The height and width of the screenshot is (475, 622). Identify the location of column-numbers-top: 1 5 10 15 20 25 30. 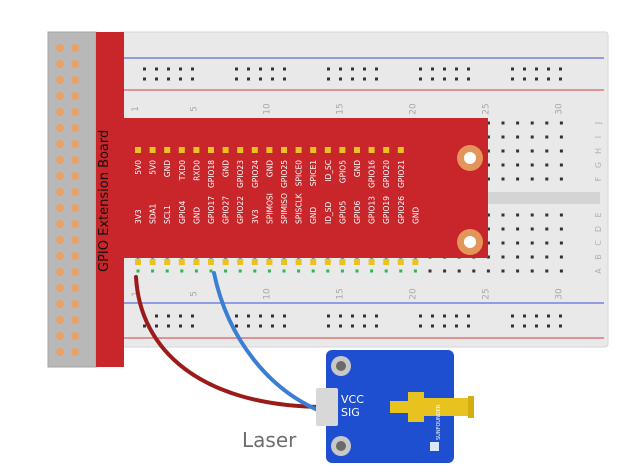
(347, 109).